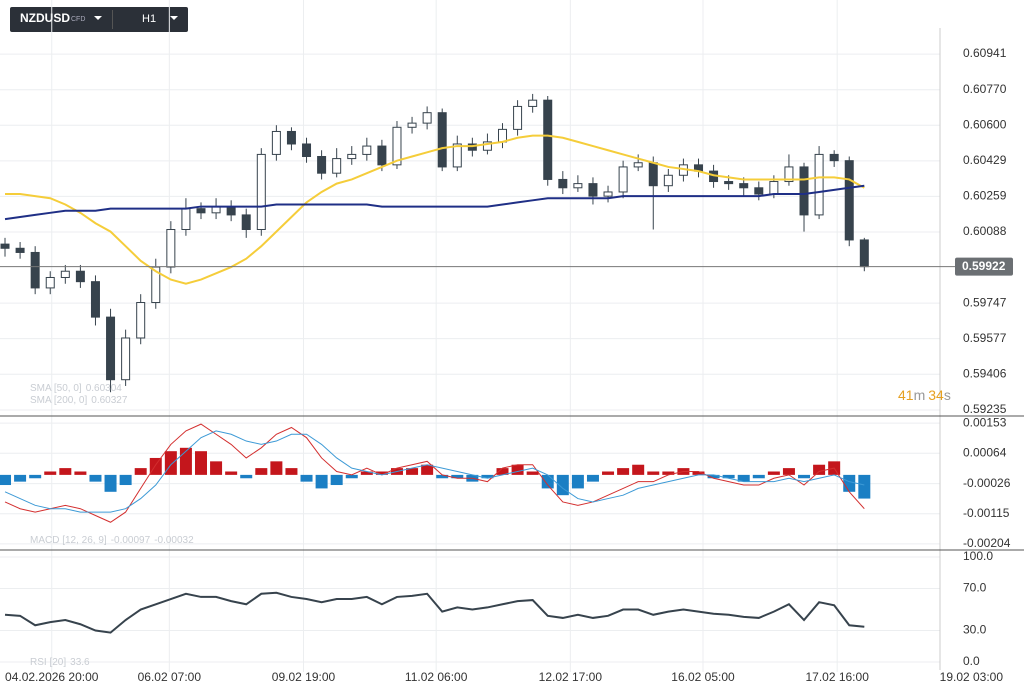  Describe the element at coordinates (985, 373) in the screenshot. I see `y-tick-label: 0.59406` at that location.